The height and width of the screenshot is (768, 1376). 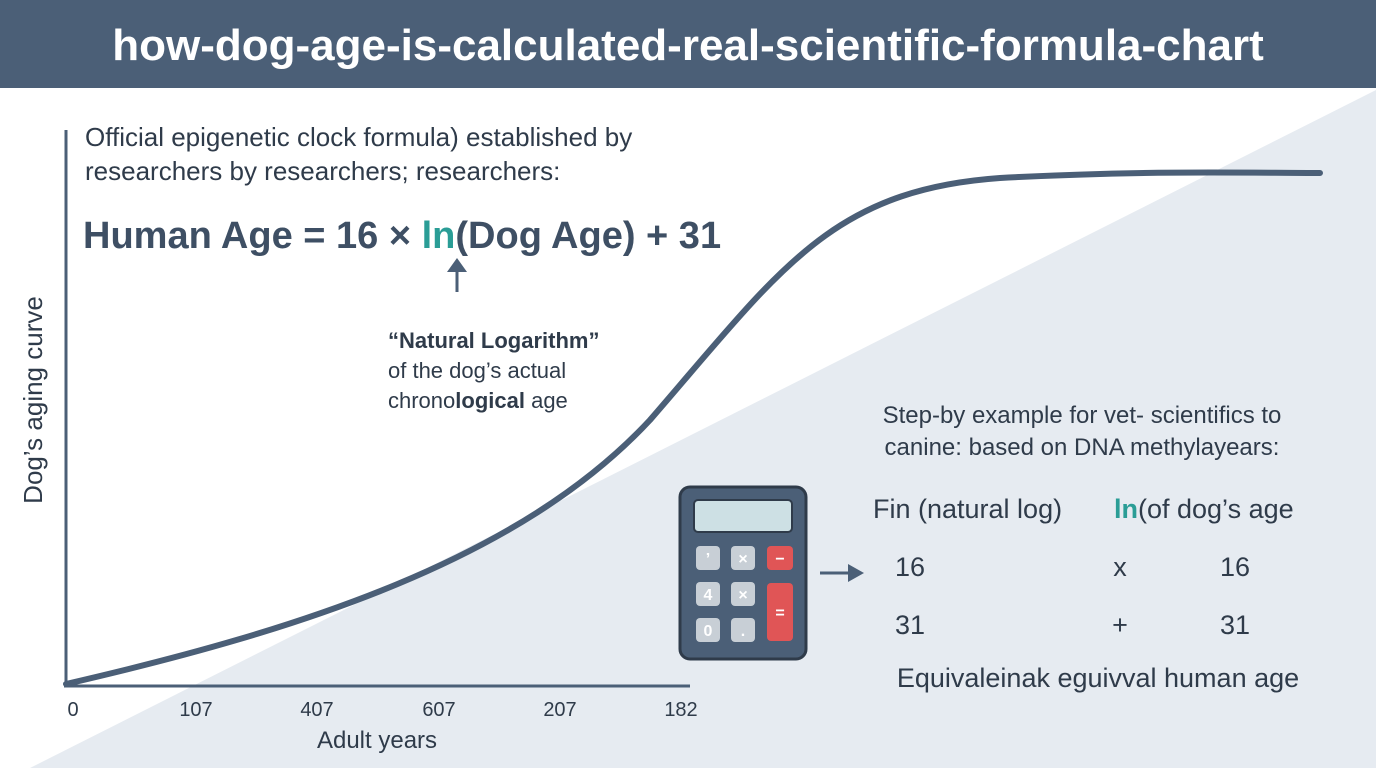 I want to click on calc-key-label: =, so click(x=779, y=613).